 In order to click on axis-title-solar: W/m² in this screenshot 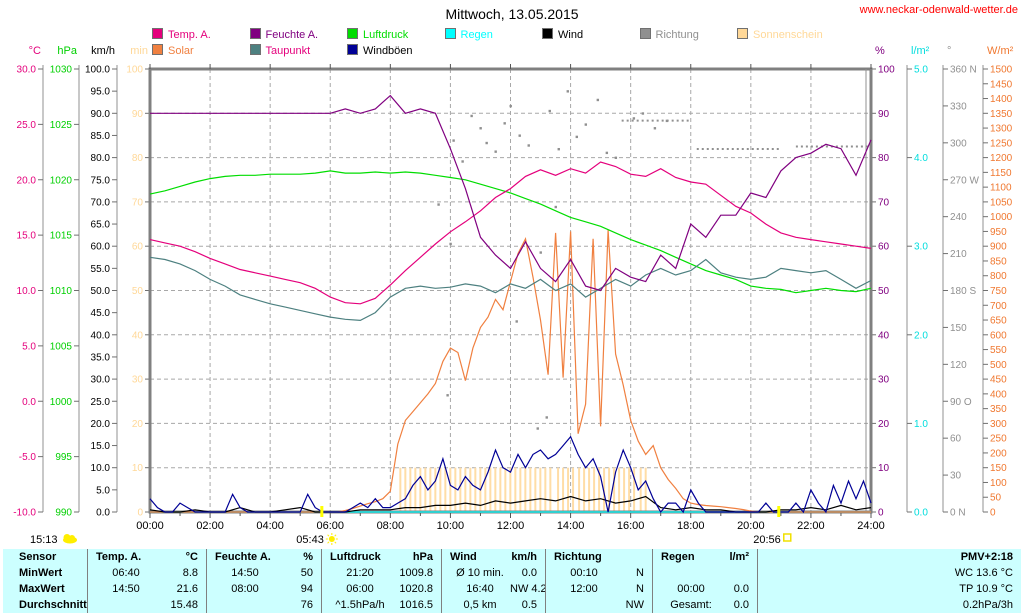, I will do `click(1000, 51)`.